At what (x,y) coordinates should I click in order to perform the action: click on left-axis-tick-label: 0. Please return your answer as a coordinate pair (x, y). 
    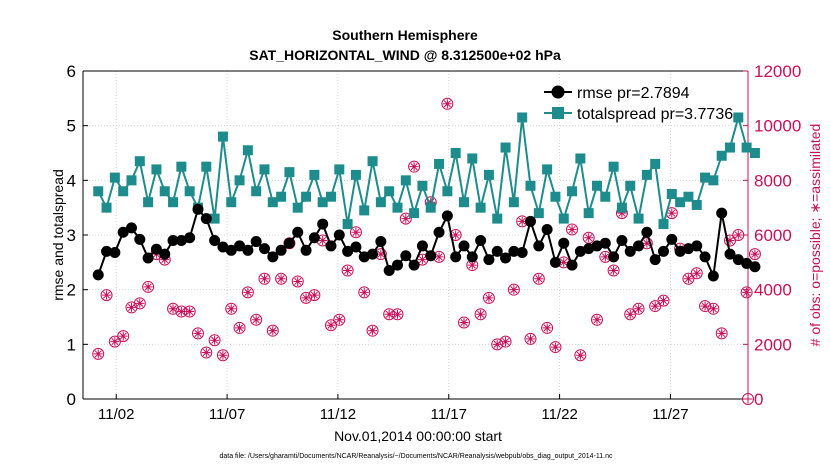
    Looking at the image, I should click on (71, 399).